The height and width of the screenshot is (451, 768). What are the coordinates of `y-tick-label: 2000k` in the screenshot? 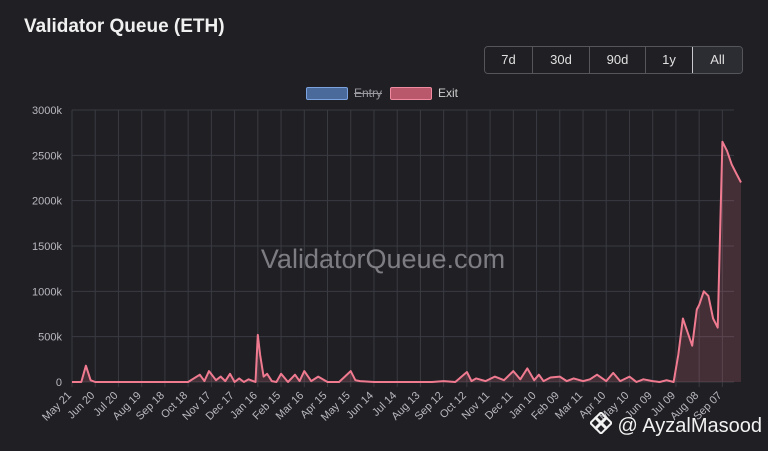 It's located at (47, 202).